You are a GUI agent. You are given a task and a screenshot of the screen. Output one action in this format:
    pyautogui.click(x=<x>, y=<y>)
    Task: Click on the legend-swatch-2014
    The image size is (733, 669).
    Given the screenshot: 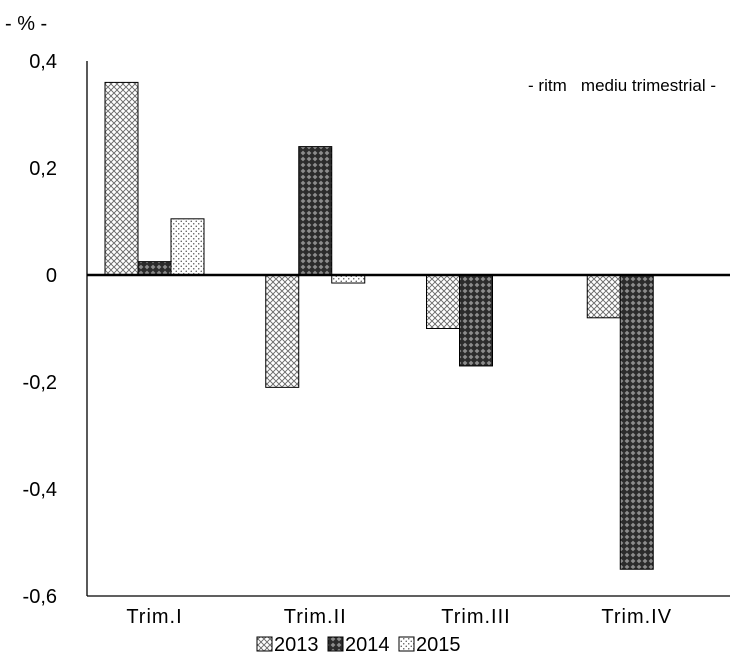 What is the action you would take?
    pyautogui.click(x=335, y=644)
    